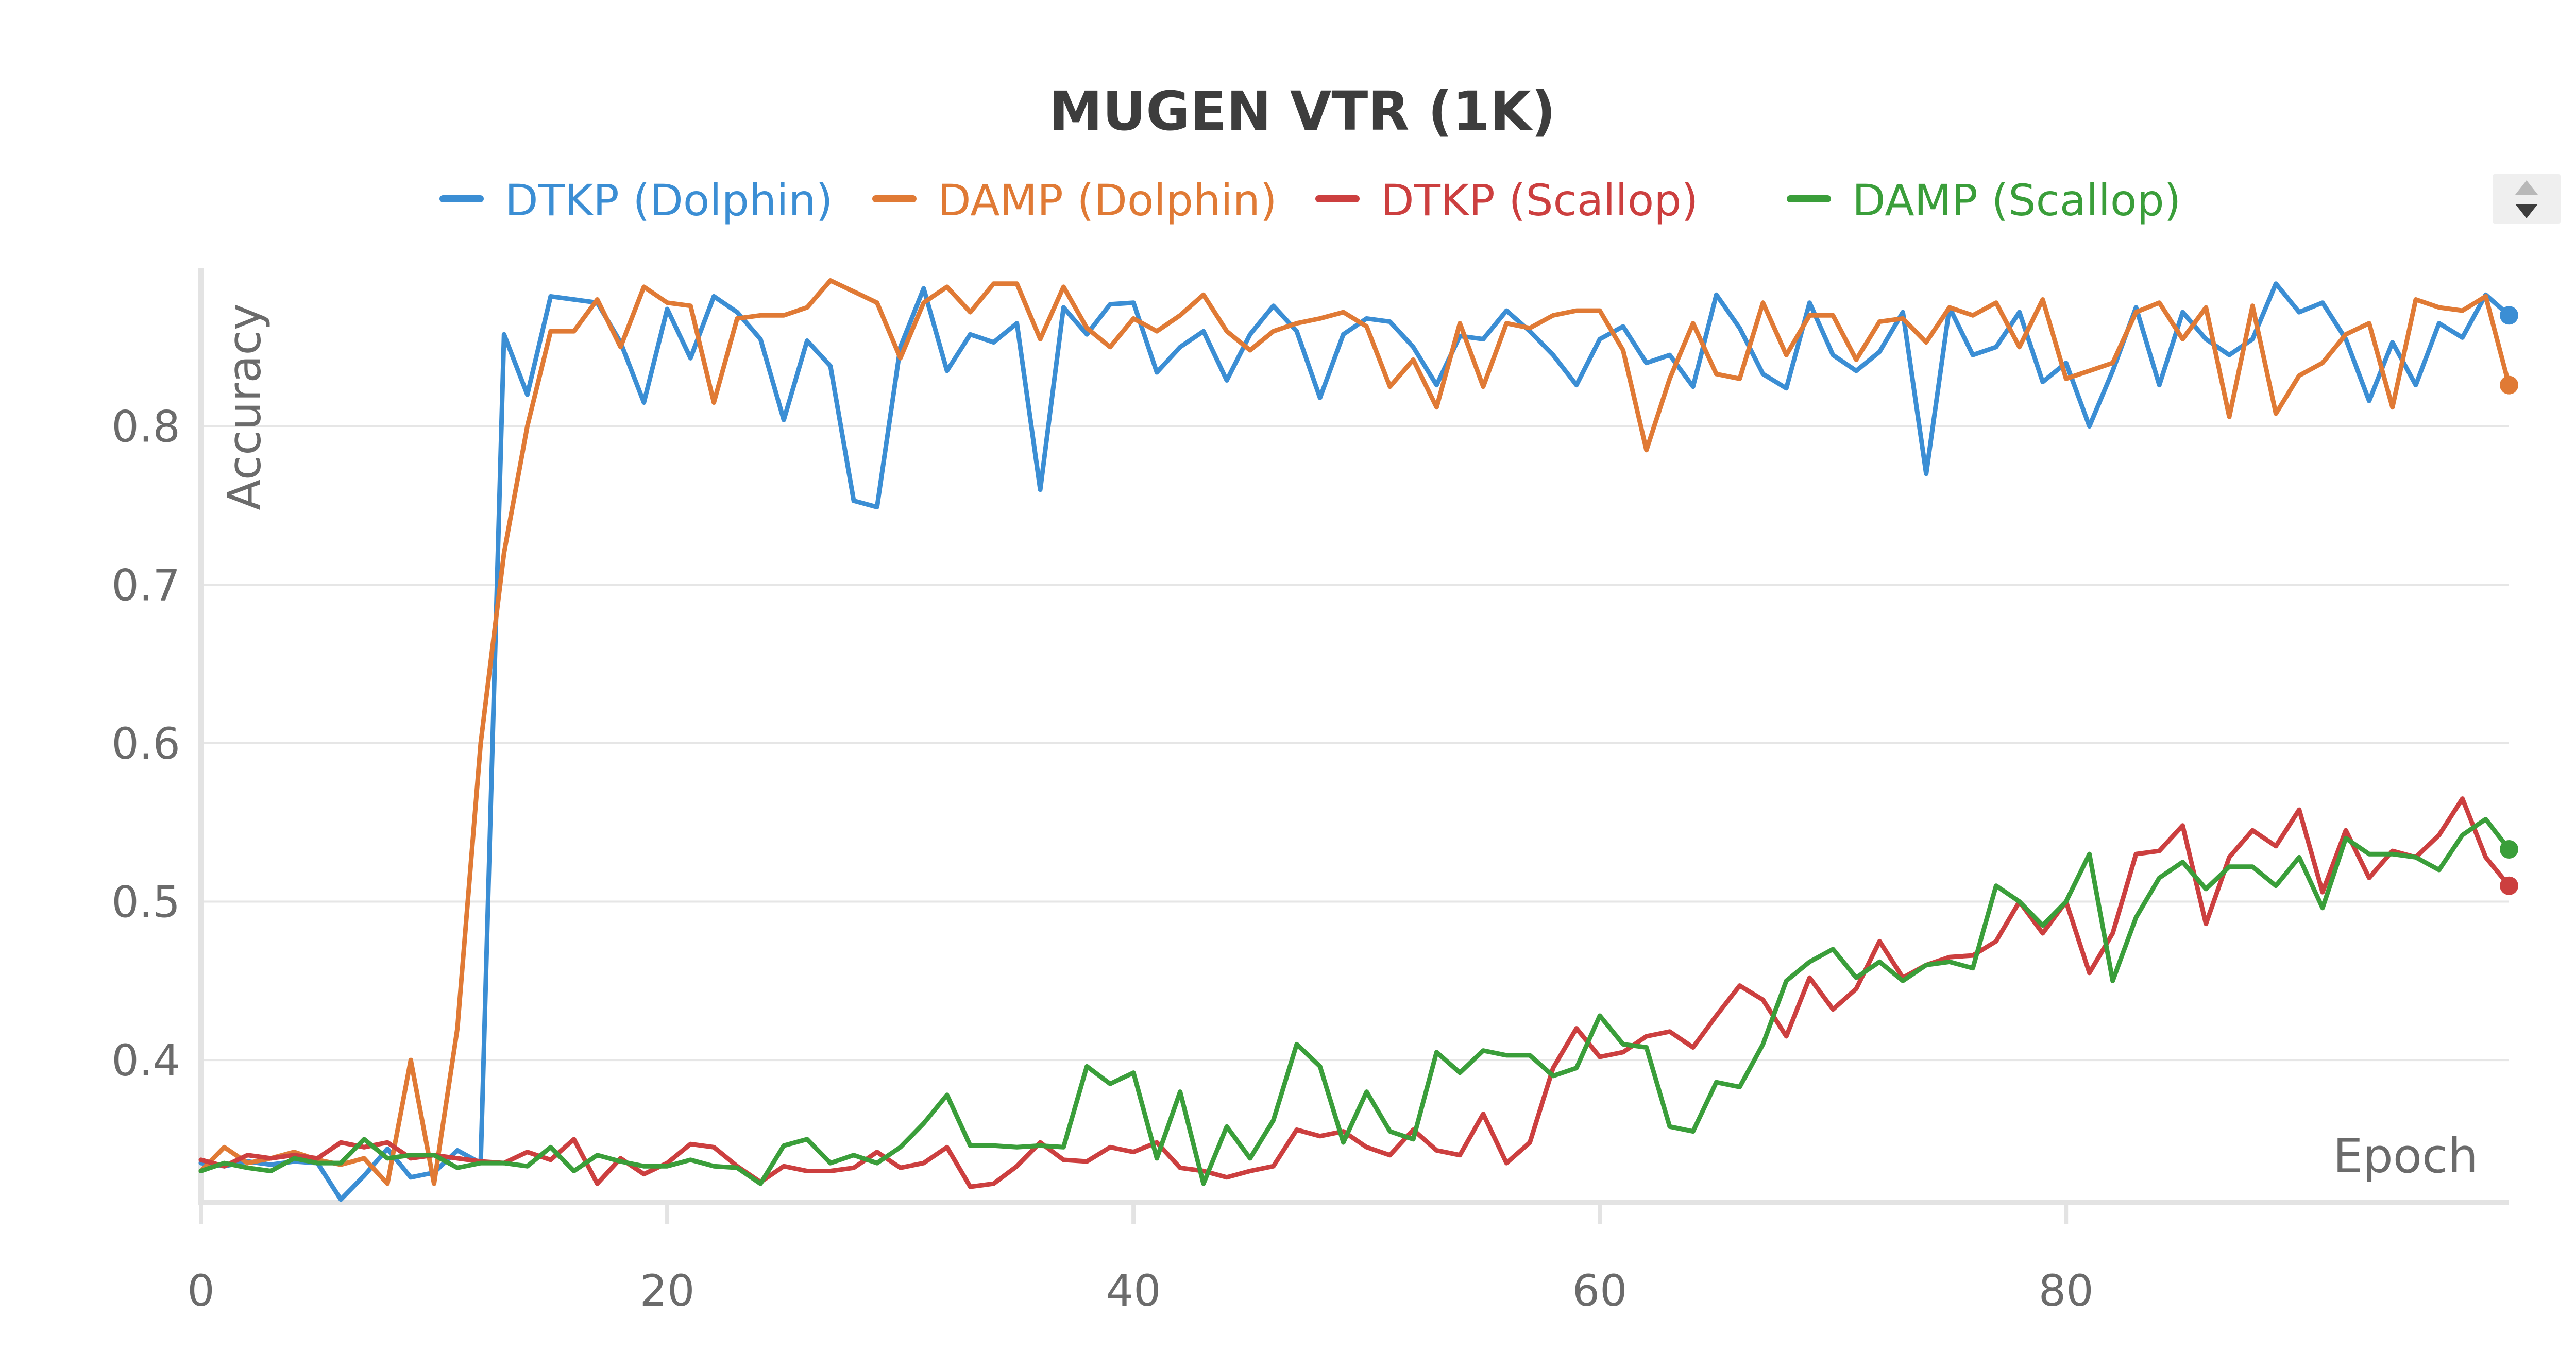  Describe the element at coordinates (1539, 200) in the screenshot. I see `legend-label: DTKP (Scallop)` at that location.